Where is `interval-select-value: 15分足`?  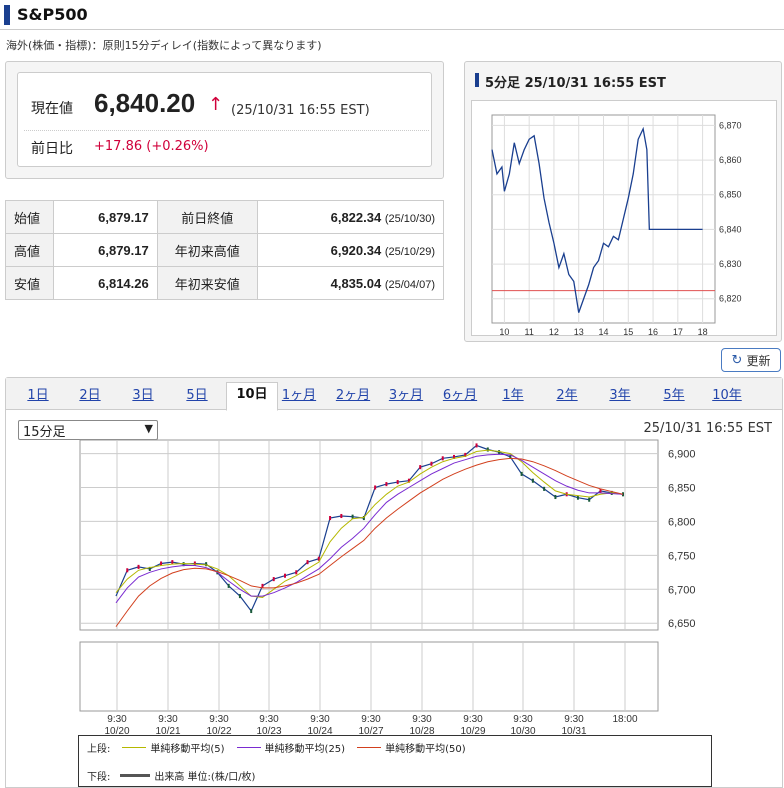
interval-select-value: 15分足 is located at coordinates (44, 432).